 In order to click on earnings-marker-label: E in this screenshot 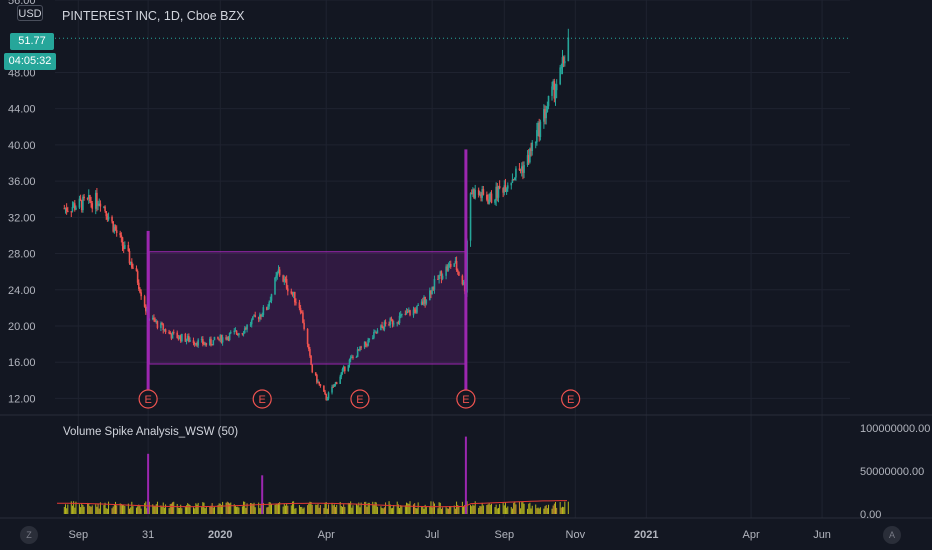, I will do `click(359, 400)`.